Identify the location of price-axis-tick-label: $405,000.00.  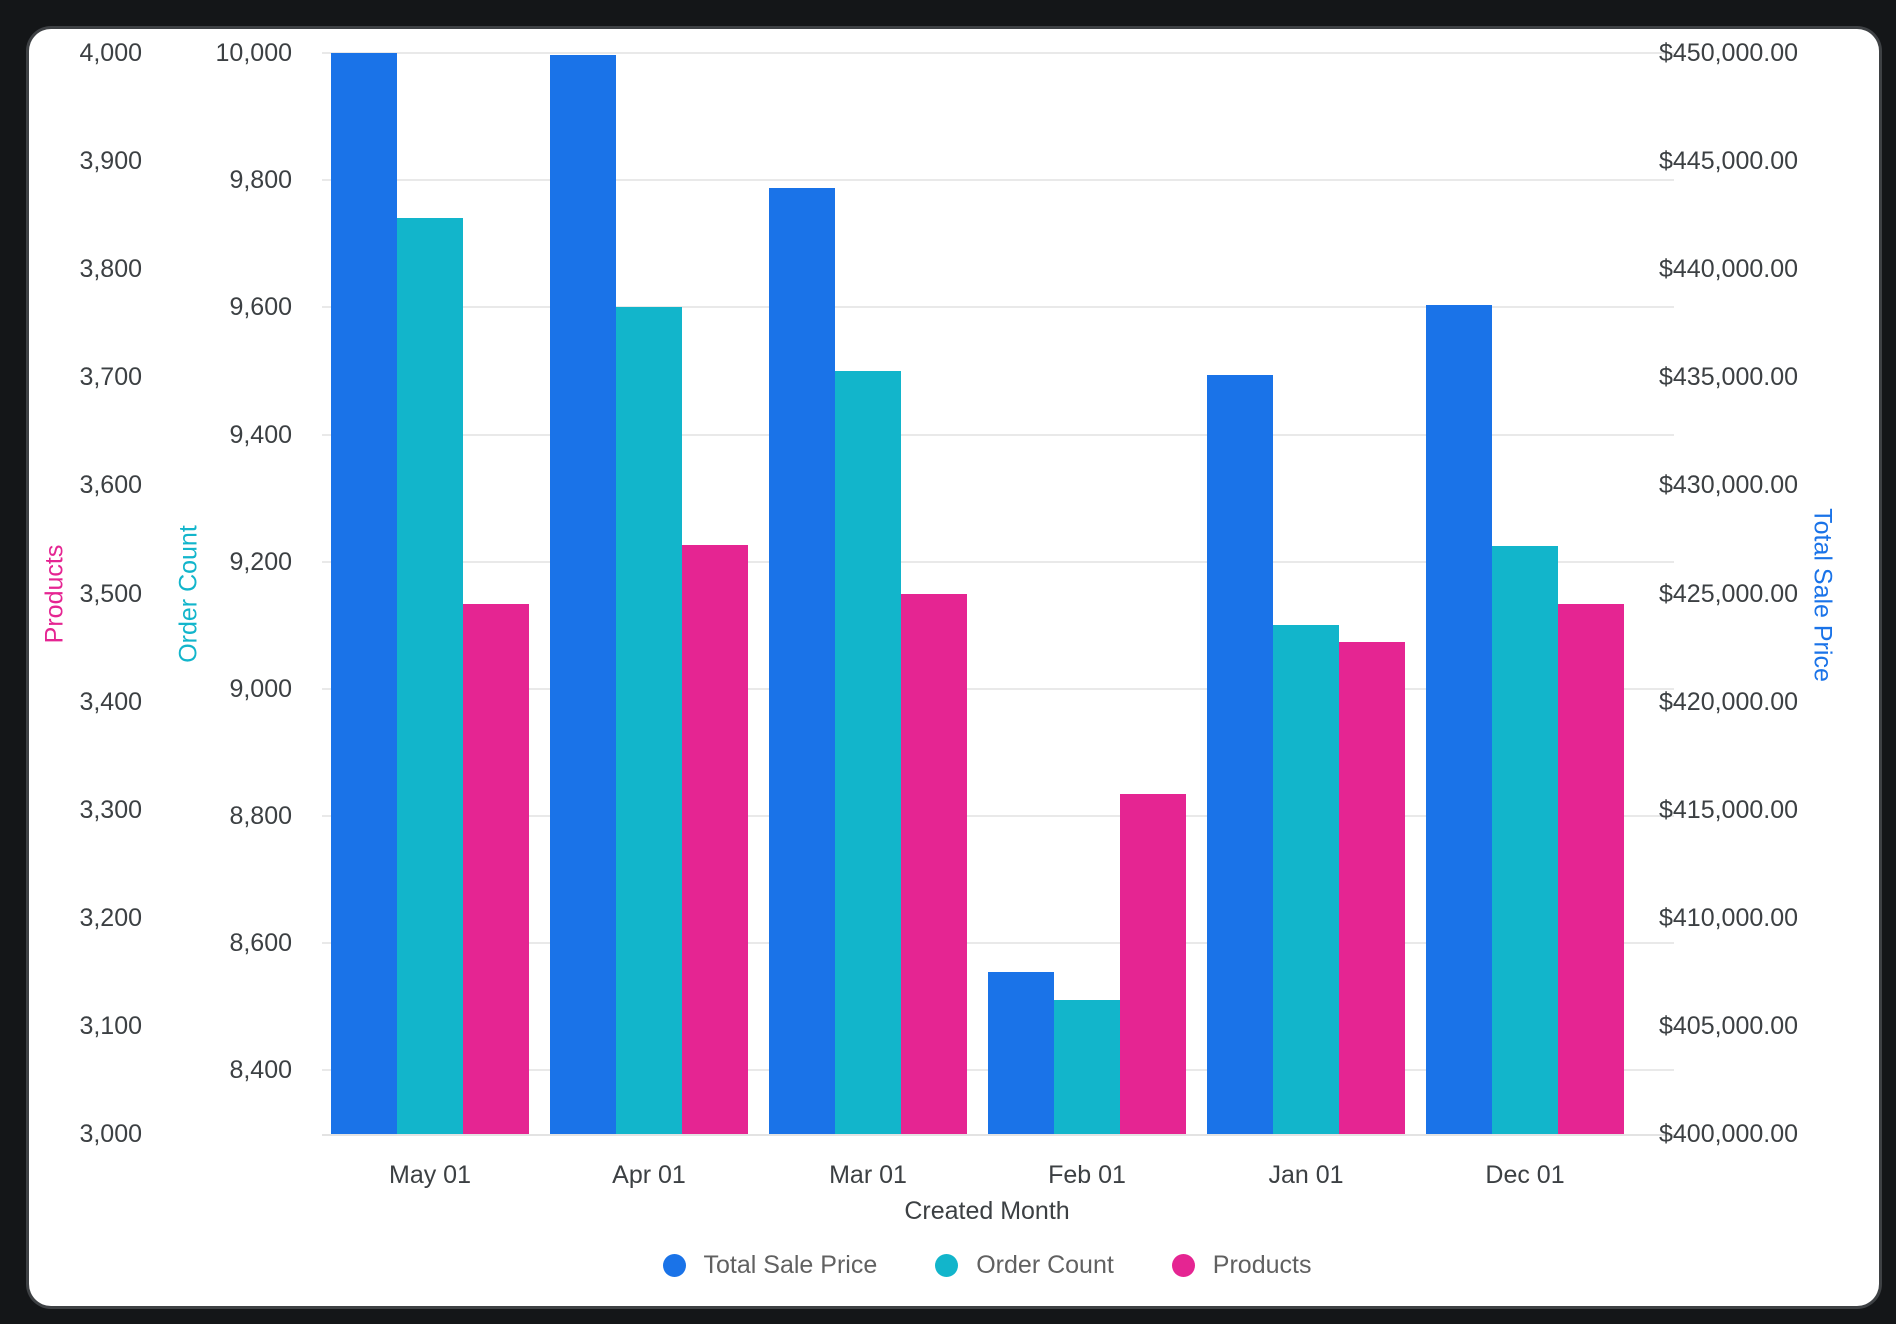
(1729, 1025).